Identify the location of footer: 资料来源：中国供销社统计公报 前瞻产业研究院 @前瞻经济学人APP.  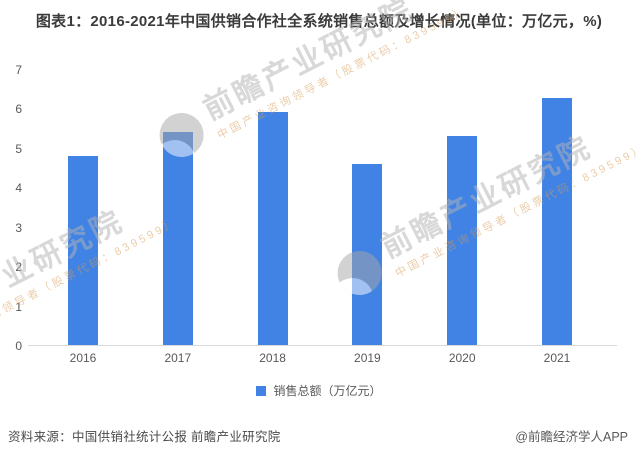
(318, 435).